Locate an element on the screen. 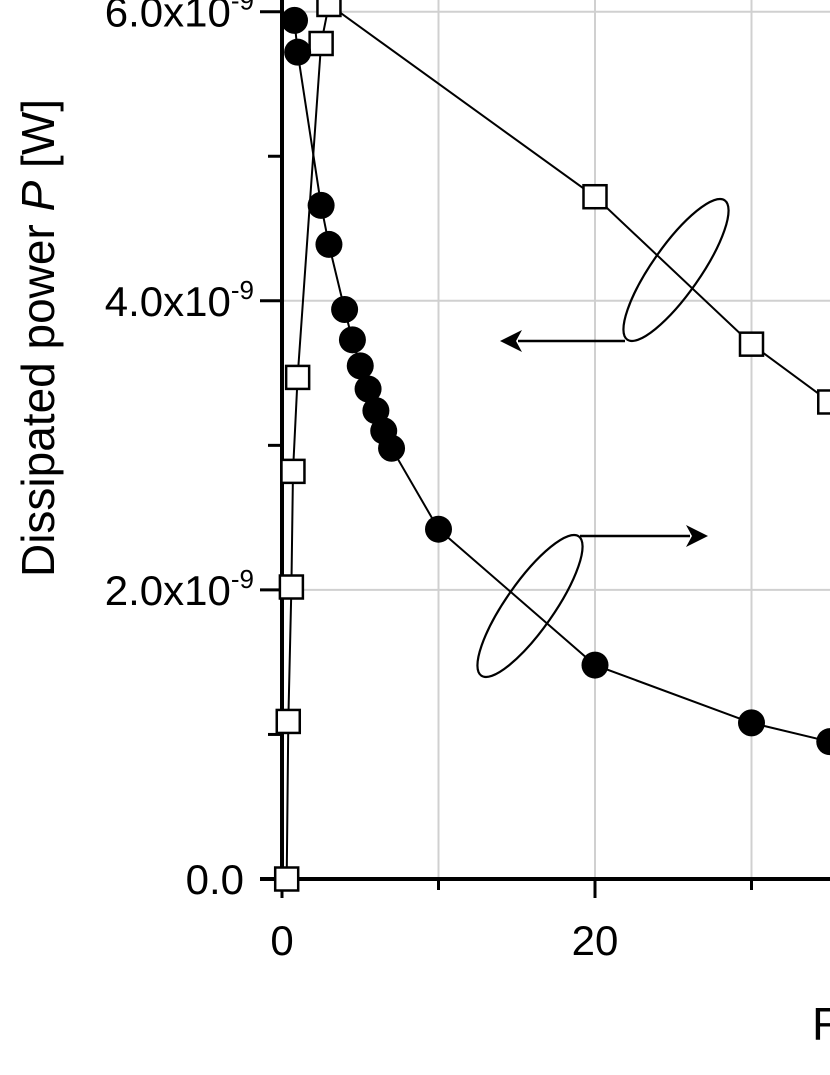  left-arrow-head is located at coordinates (511, 341).